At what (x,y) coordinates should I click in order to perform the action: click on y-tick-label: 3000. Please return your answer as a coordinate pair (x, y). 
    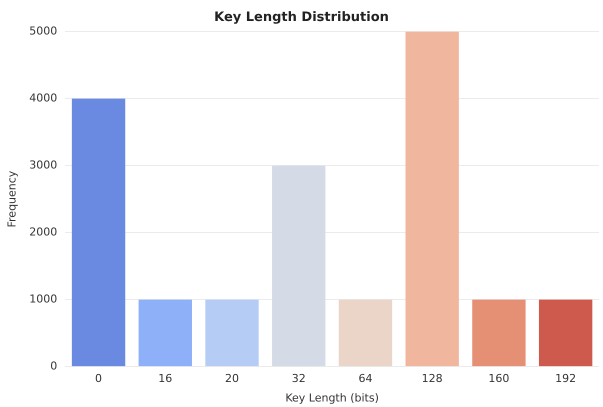
    Looking at the image, I should click on (43, 165).